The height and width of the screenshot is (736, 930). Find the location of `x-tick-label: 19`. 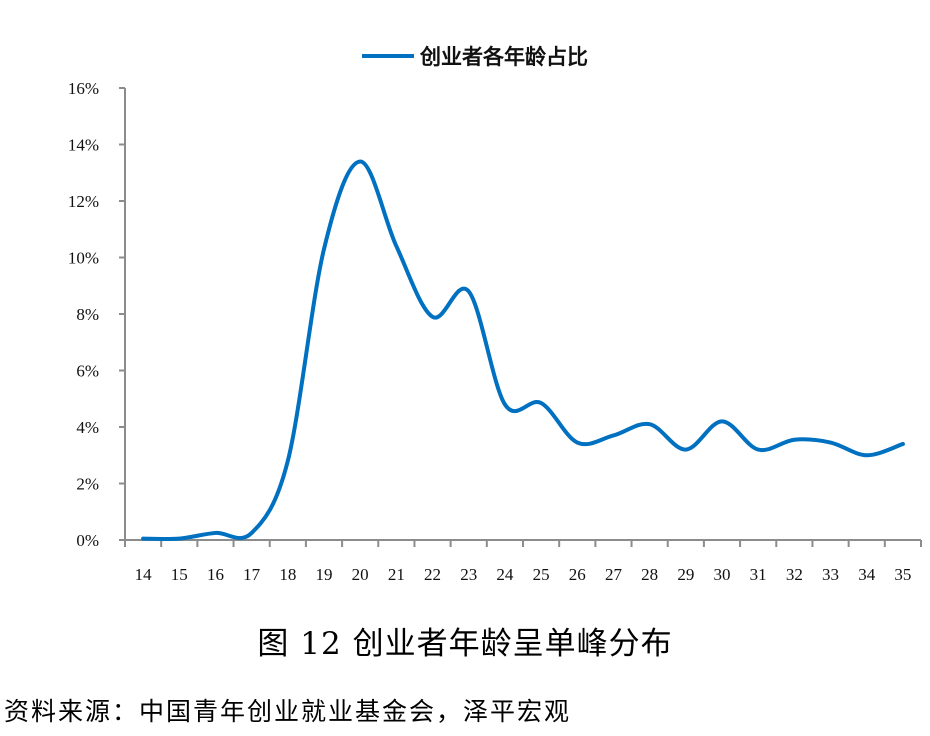

x-tick-label: 19 is located at coordinates (324, 574).